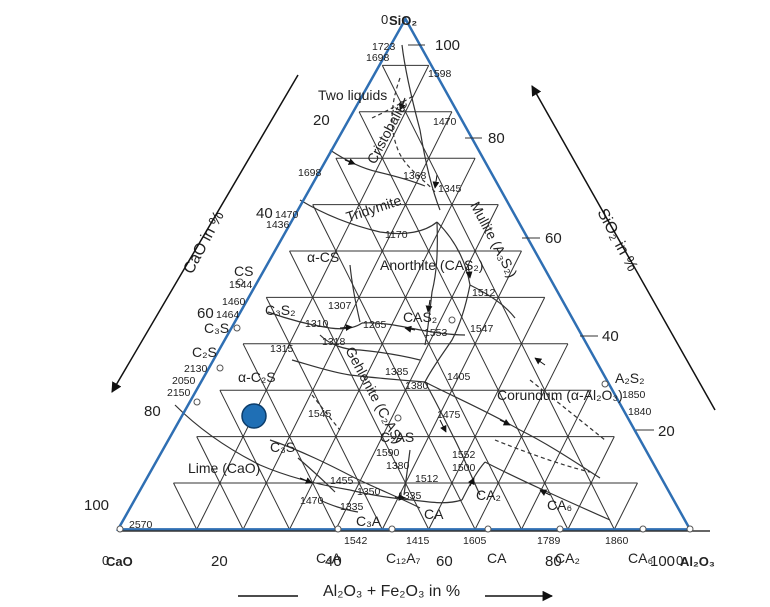  Describe the element at coordinates (391, 591) in the screenshot. I see `axis-title-bottom: Al₂O₃ + Fe₂O₃ in %` at that location.